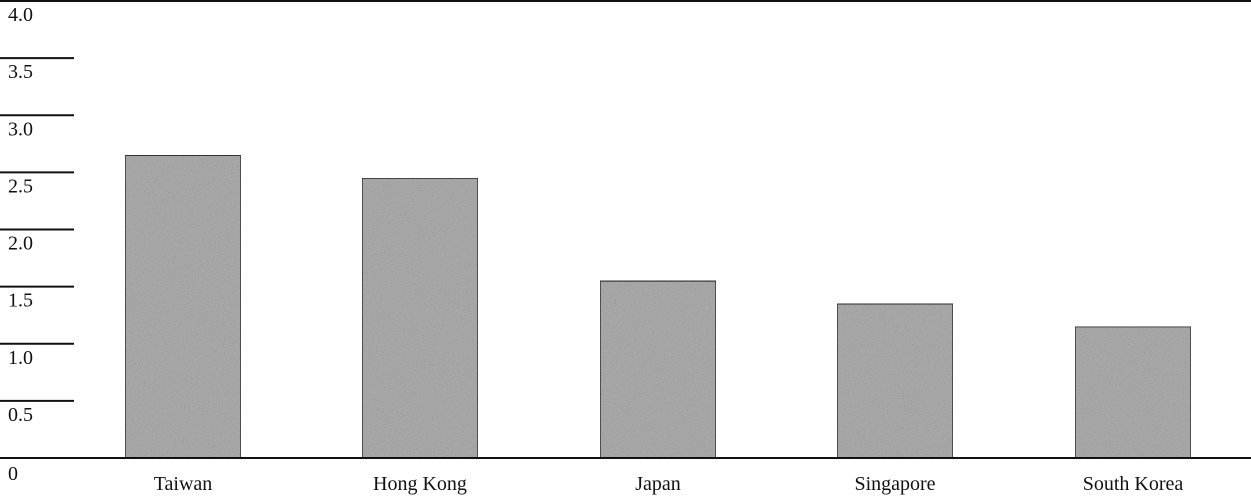  Describe the element at coordinates (20, 129) in the screenshot. I see `y-tick-label: 3.0` at that location.